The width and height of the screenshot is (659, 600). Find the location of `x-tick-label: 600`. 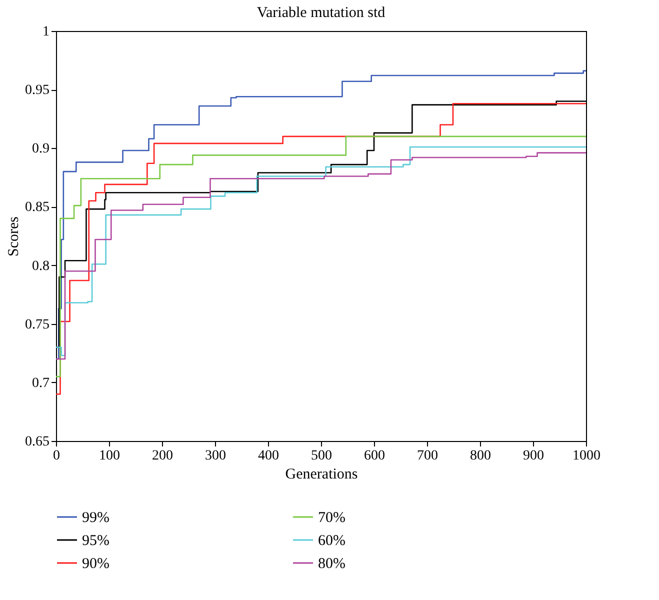

x-tick-label: 600 is located at coordinates (374, 456).